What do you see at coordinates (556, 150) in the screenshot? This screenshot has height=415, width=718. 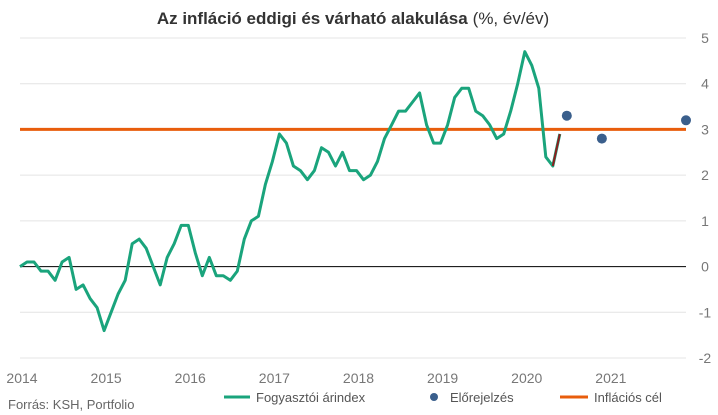 I see `forecast-link-line` at bounding box center [556, 150].